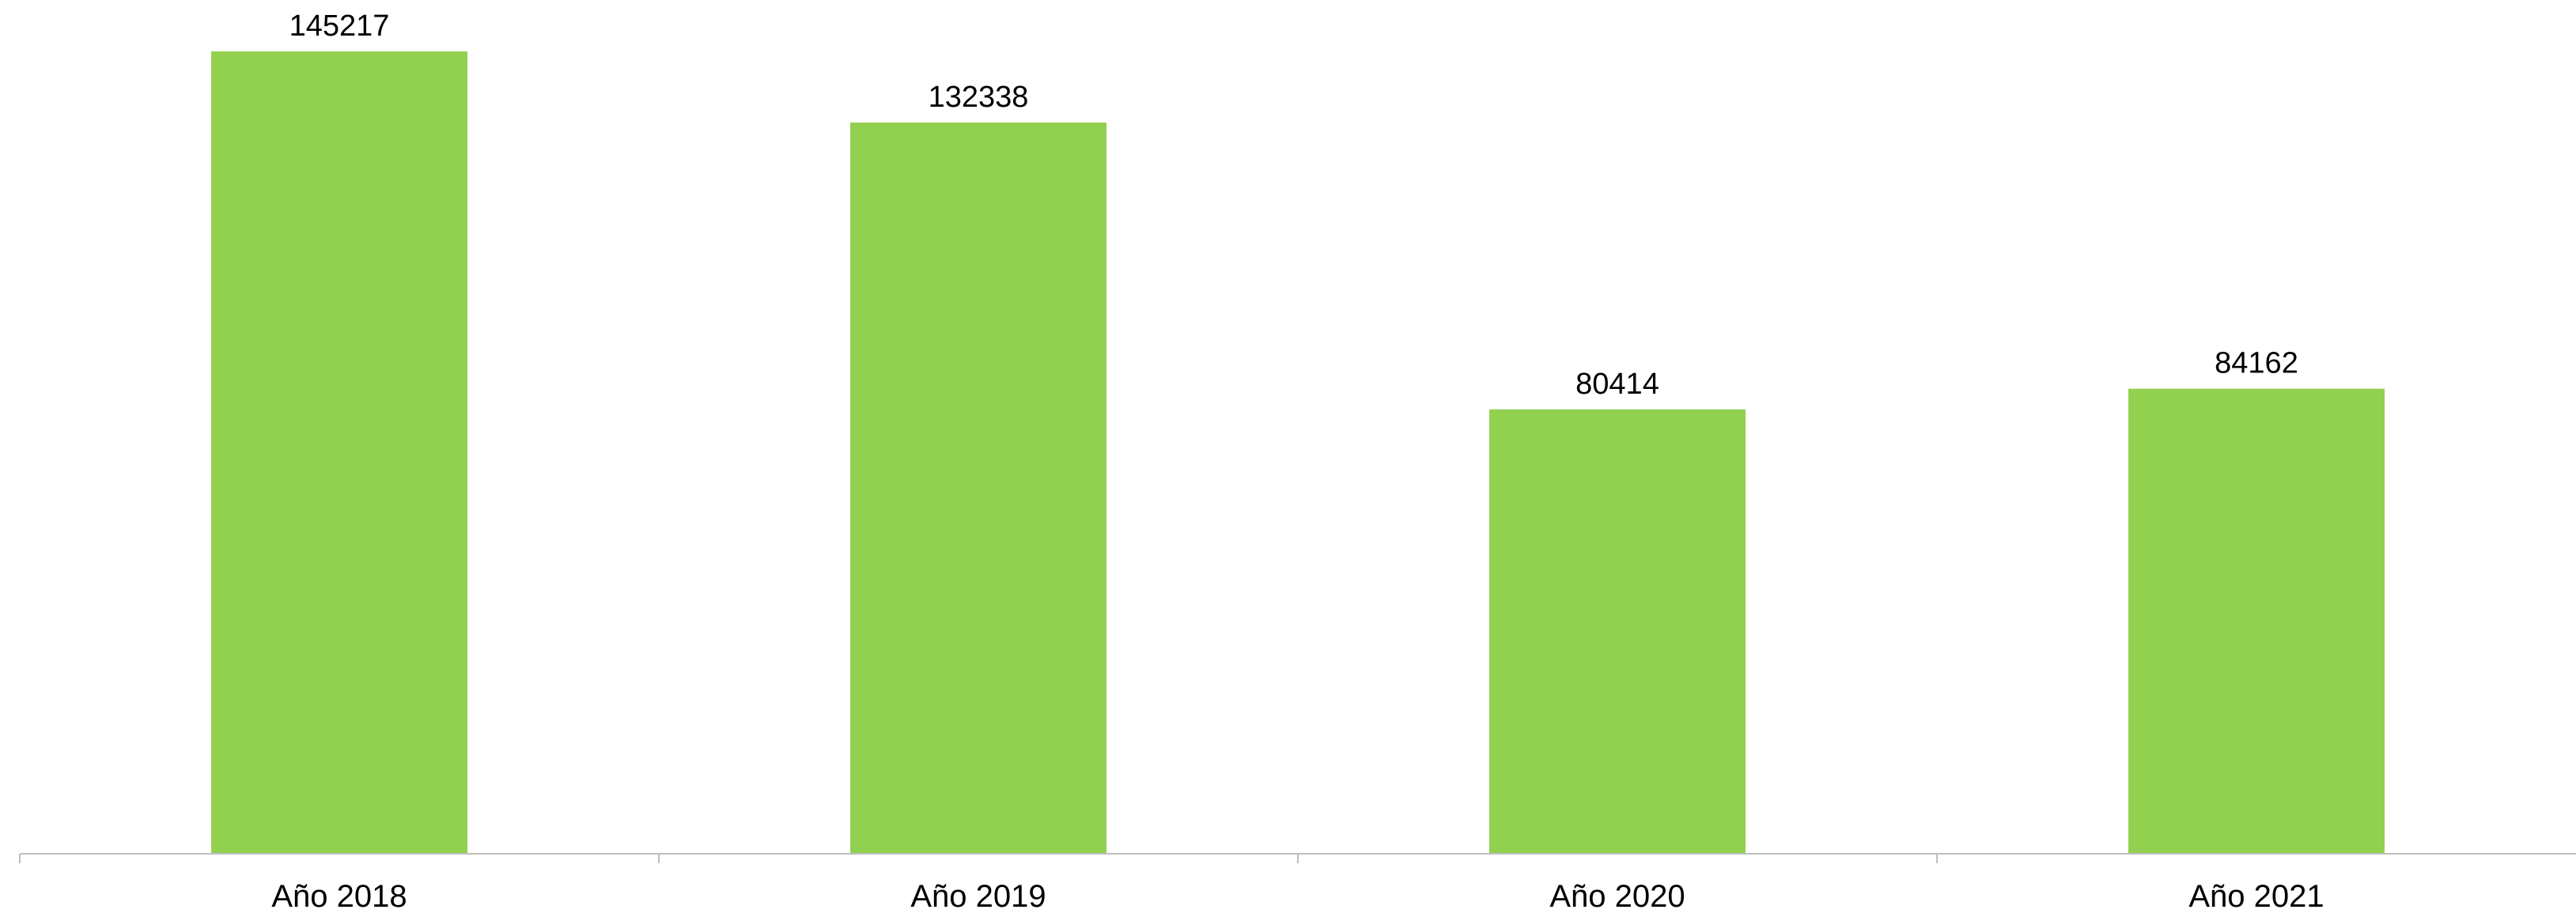 The image size is (2576, 917). What do you see at coordinates (978, 896) in the screenshot?
I see `x-tick-label-1: Año 2019` at bounding box center [978, 896].